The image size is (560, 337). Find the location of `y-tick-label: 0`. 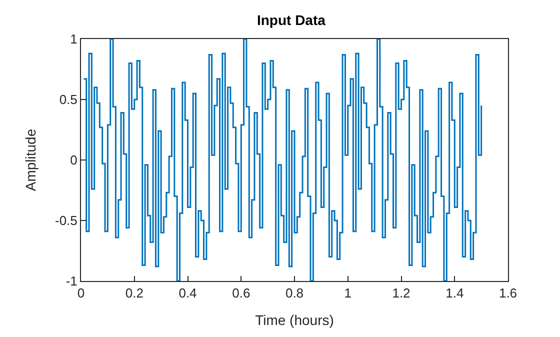

y-tick-label: 0 is located at coordinates (74, 160).